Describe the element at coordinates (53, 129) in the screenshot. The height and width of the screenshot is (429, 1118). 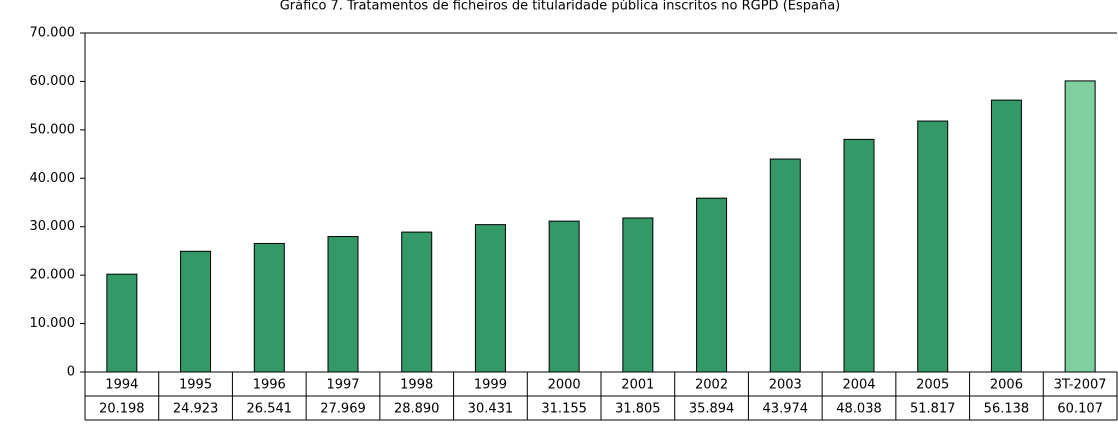
I see `y-tick-label: 50.000` at that location.